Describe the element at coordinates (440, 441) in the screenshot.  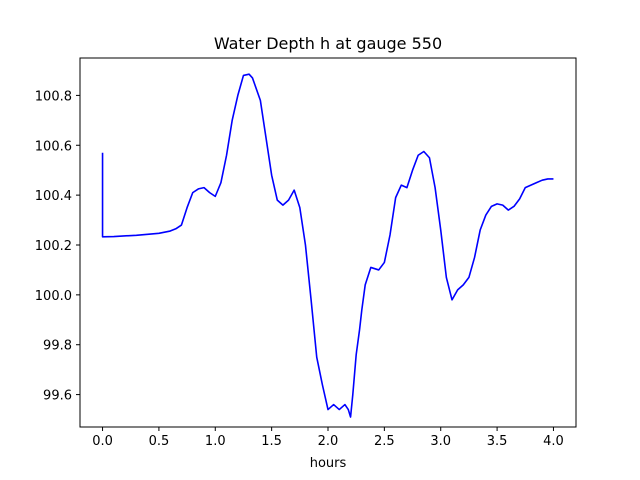
I see `x-tick-label: 3.0` at that location.